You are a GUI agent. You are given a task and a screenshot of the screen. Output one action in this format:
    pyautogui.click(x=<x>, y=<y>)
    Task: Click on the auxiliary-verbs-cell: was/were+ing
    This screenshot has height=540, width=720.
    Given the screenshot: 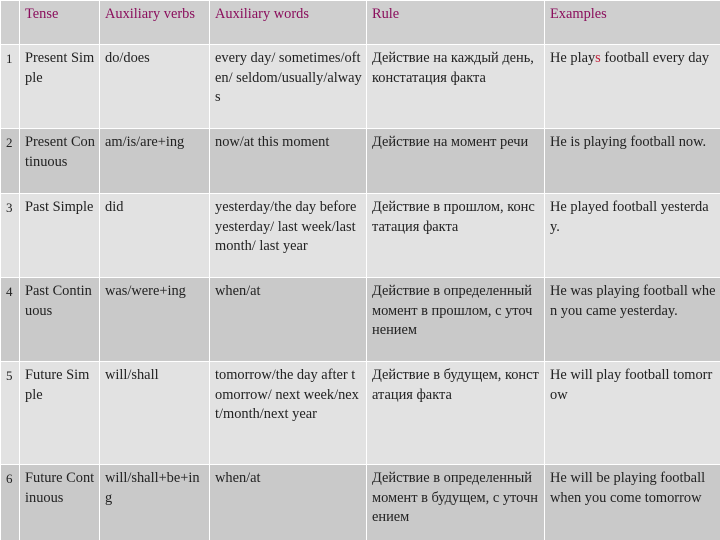 What is the action you would take?
    pyautogui.click(x=154, y=319)
    